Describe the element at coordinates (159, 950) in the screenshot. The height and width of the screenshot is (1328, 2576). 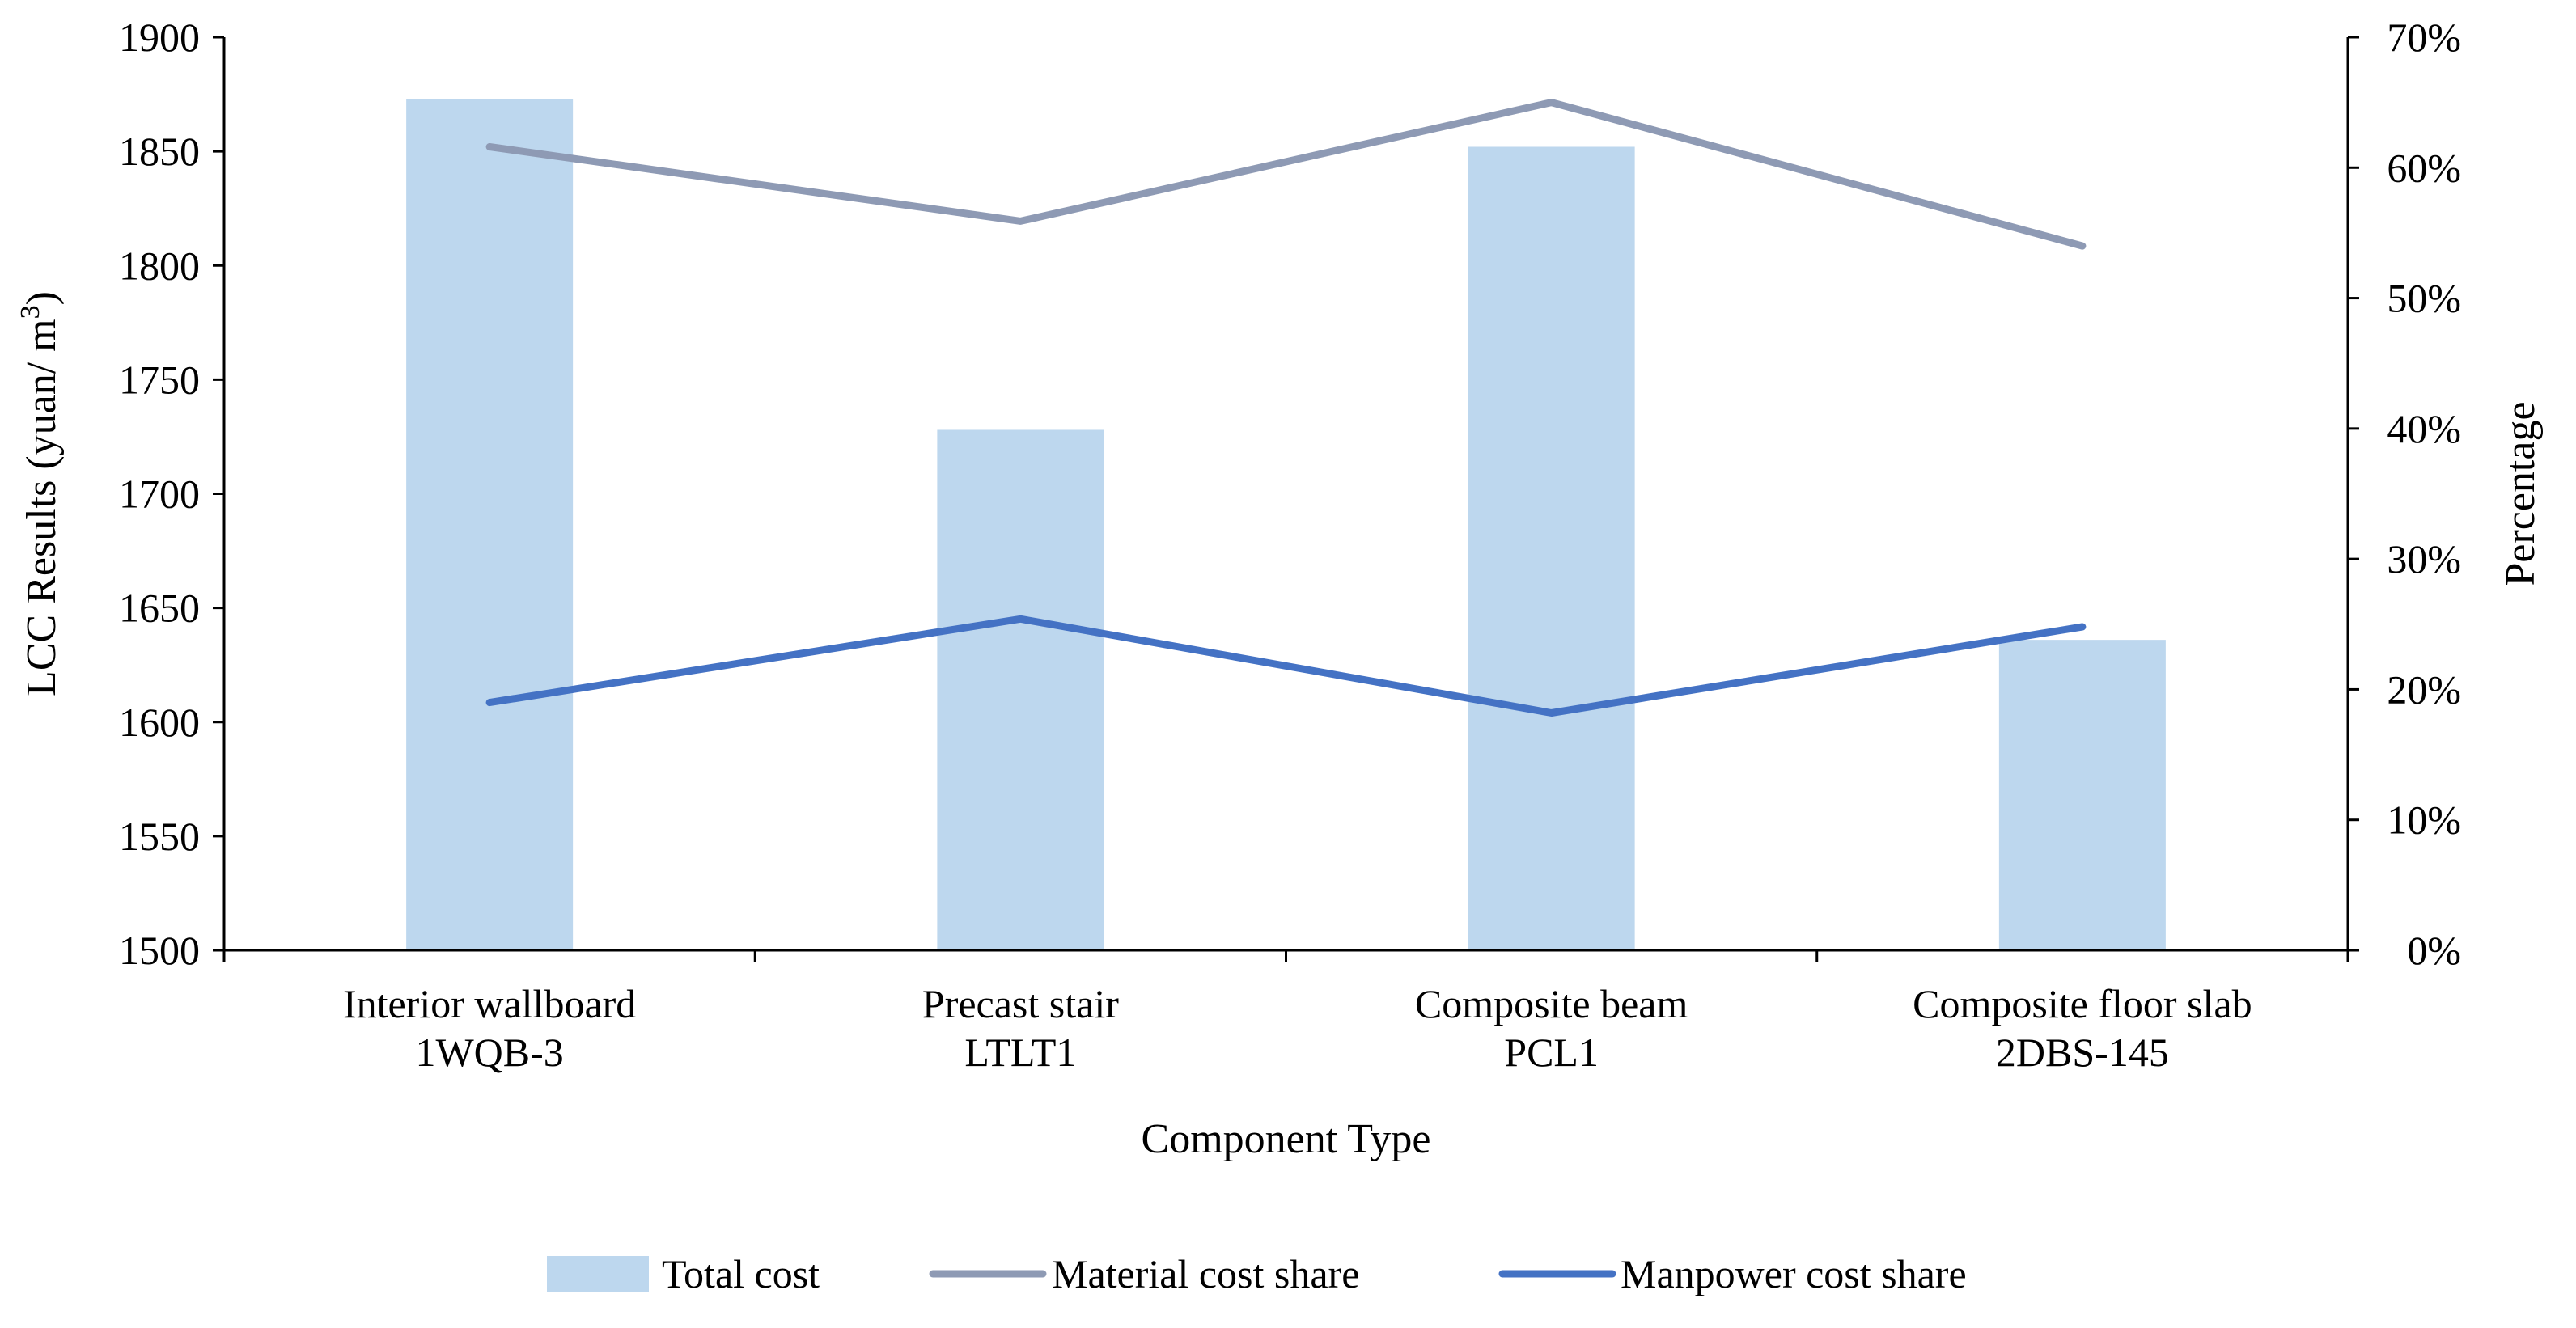
I see `y-tick-label-left: 1500` at that location.